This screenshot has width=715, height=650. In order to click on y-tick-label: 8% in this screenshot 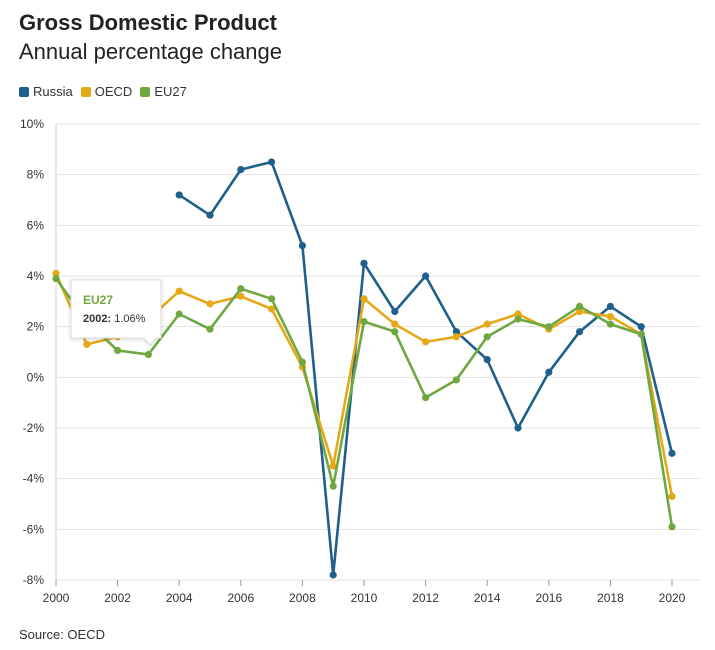, I will do `click(36, 175)`.